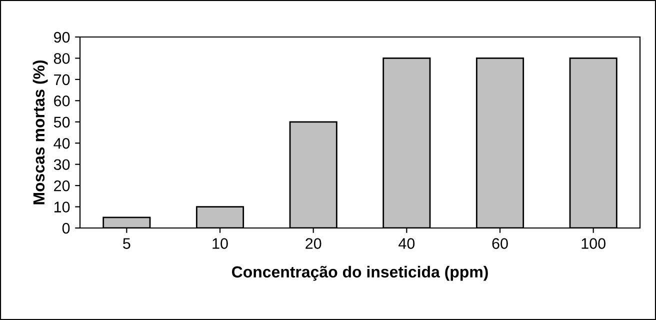 The height and width of the screenshot is (320, 656). What do you see at coordinates (66, 228) in the screenshot?
I see `y-tick-label: 0` at bounding box center [66, 228].